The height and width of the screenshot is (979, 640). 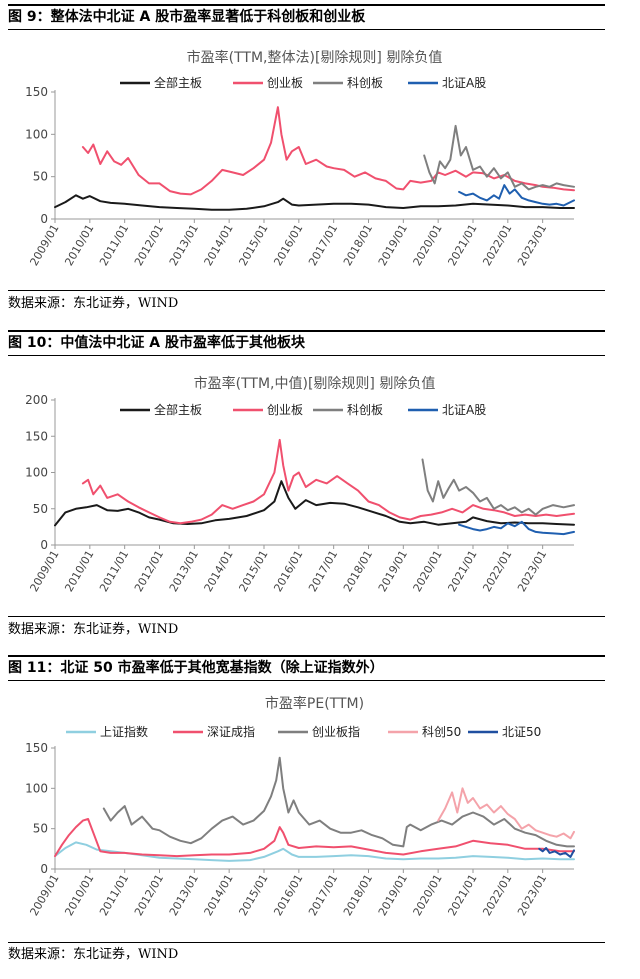 What do you see at coordinates (315, 57) in the screenshot?
I see `chart-title: 市盈率(TTM,整体法)[剔除规则] 剔除负值` at bounding box center [315, 57].